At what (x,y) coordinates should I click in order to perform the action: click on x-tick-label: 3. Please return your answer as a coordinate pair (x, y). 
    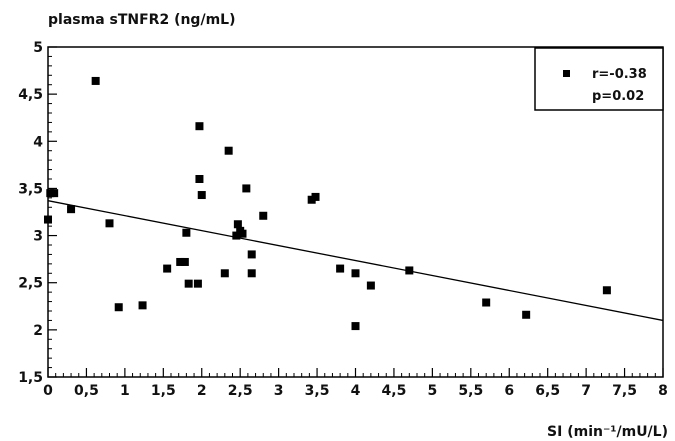
    Looking at the image, I should click on (279, 391).